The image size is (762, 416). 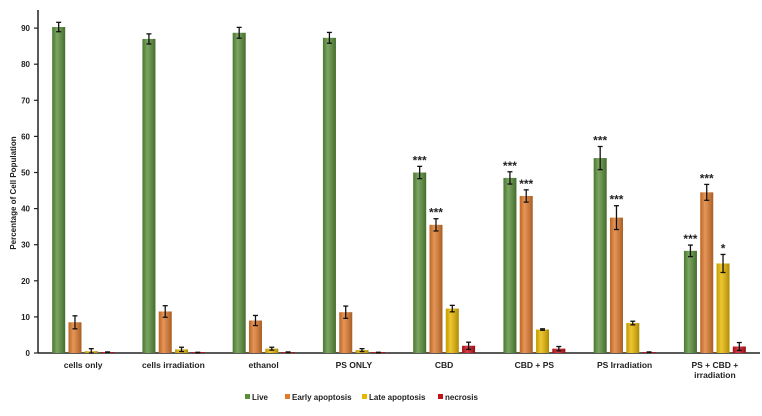 I want to click on x-tick-label: CBD, so click(x=444, y=365).